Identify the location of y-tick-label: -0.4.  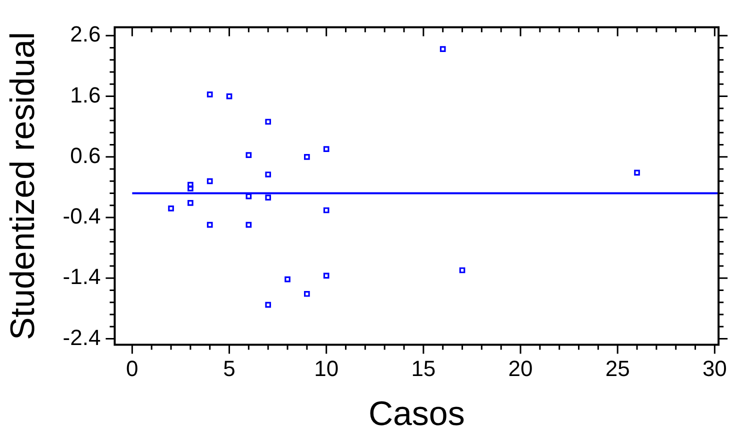
(81, 216).